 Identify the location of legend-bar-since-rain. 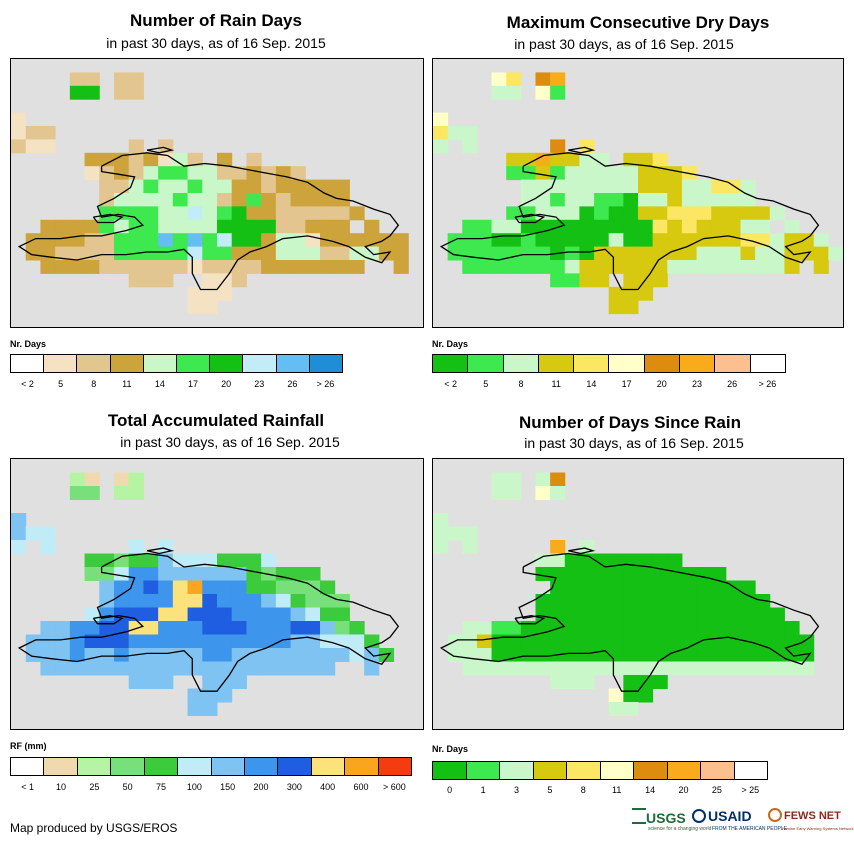
(600, 770).